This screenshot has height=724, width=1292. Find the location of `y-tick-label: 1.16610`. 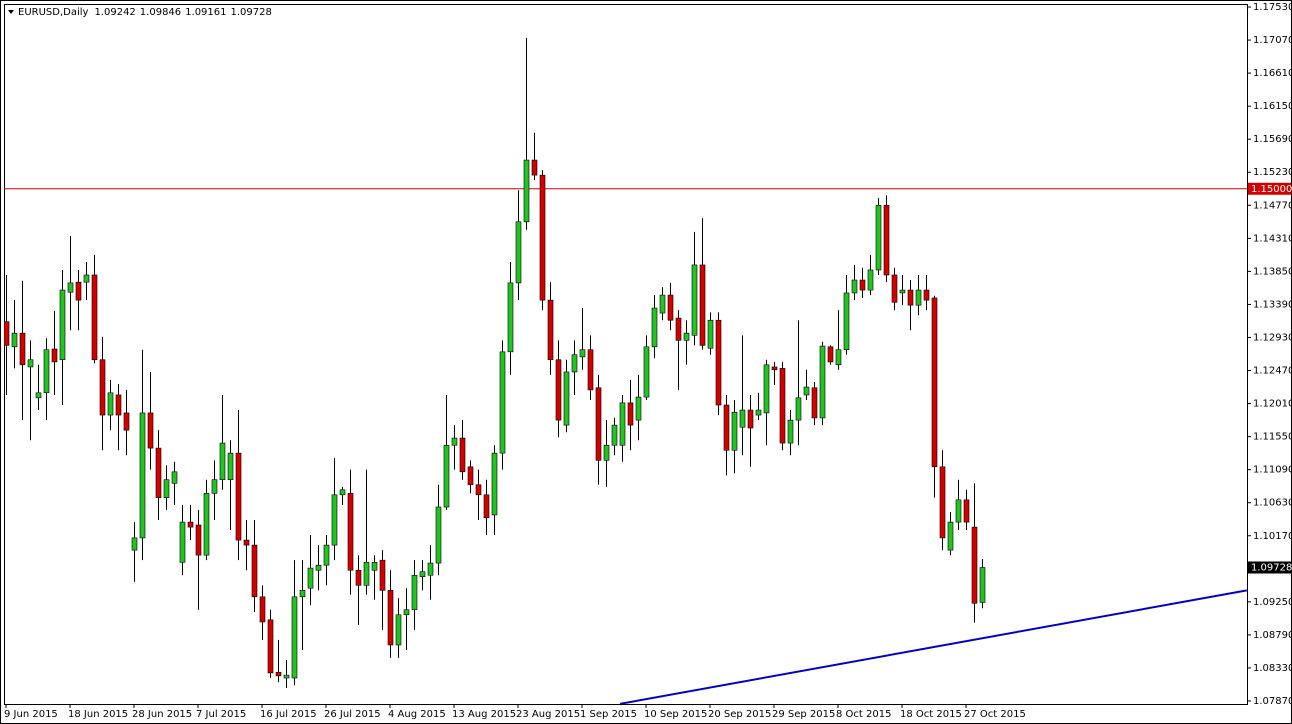

y-tick-label: 1.16610 is located at coordinates (1272, 73).